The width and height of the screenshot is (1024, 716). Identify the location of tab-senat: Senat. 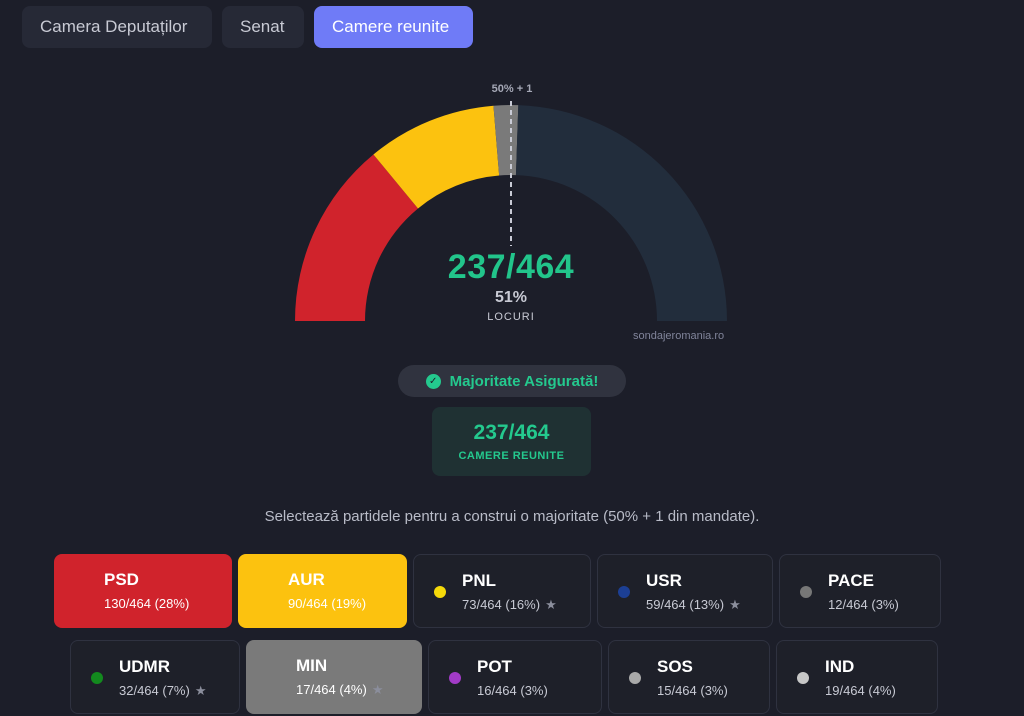
(263, 27).